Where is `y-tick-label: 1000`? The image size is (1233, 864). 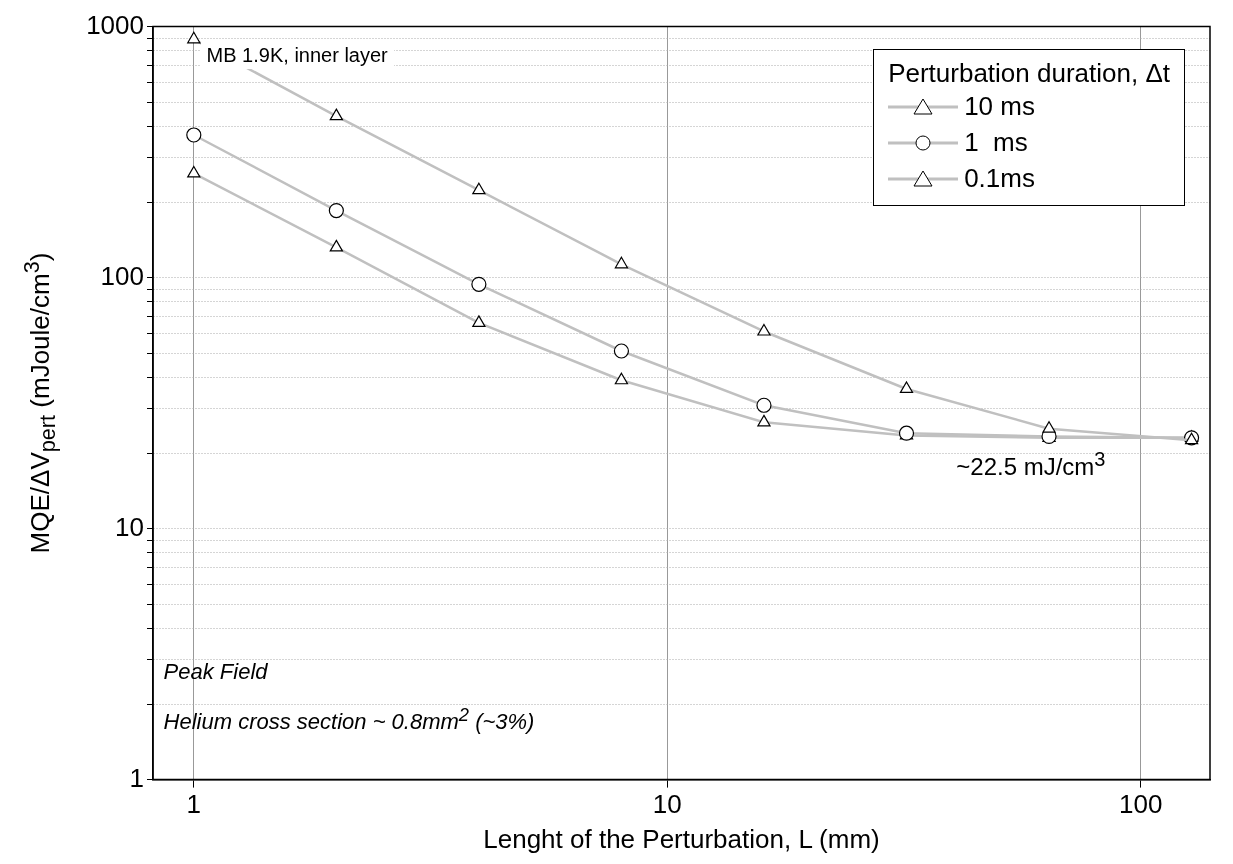 y-tick-label: 1000 is located at coordinates (115, 24).